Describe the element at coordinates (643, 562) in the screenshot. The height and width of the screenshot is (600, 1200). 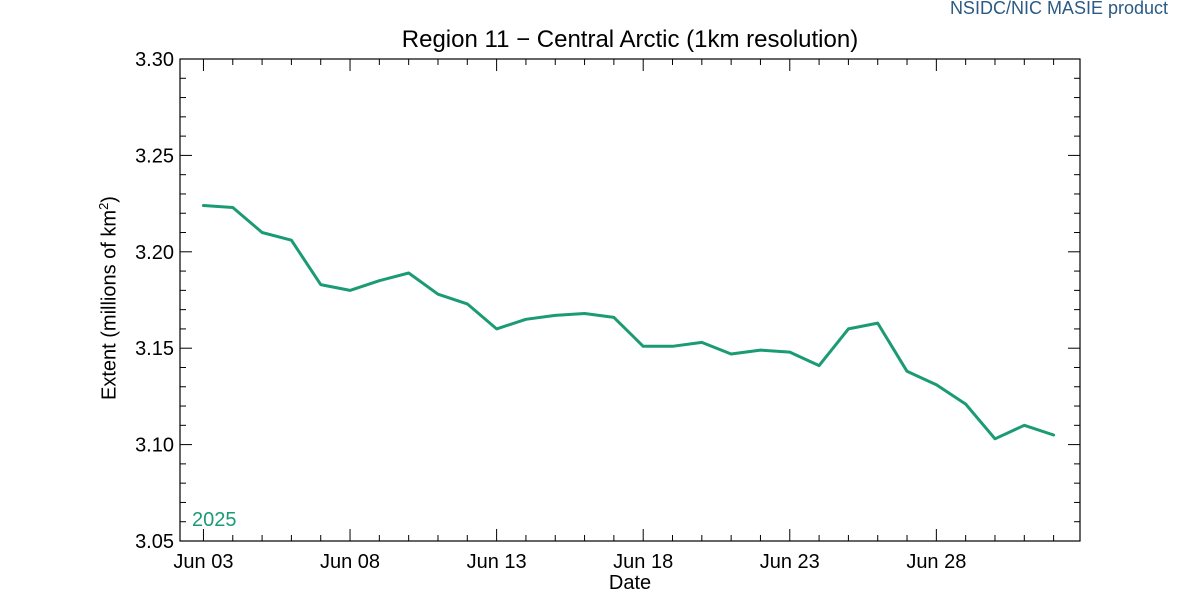
I see `x-tick-label: Jun 18` at that location.